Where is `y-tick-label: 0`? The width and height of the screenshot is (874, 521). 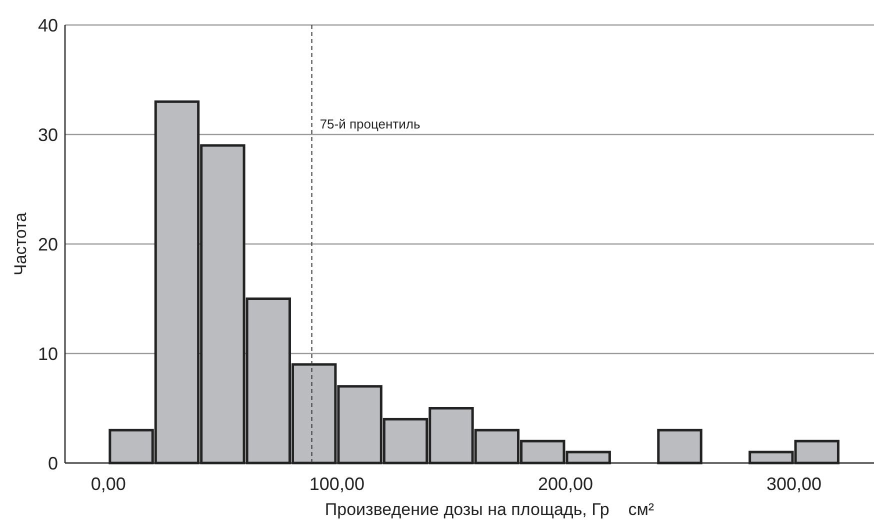
y-tick-label: 0 is located at coordinates (53, 463).